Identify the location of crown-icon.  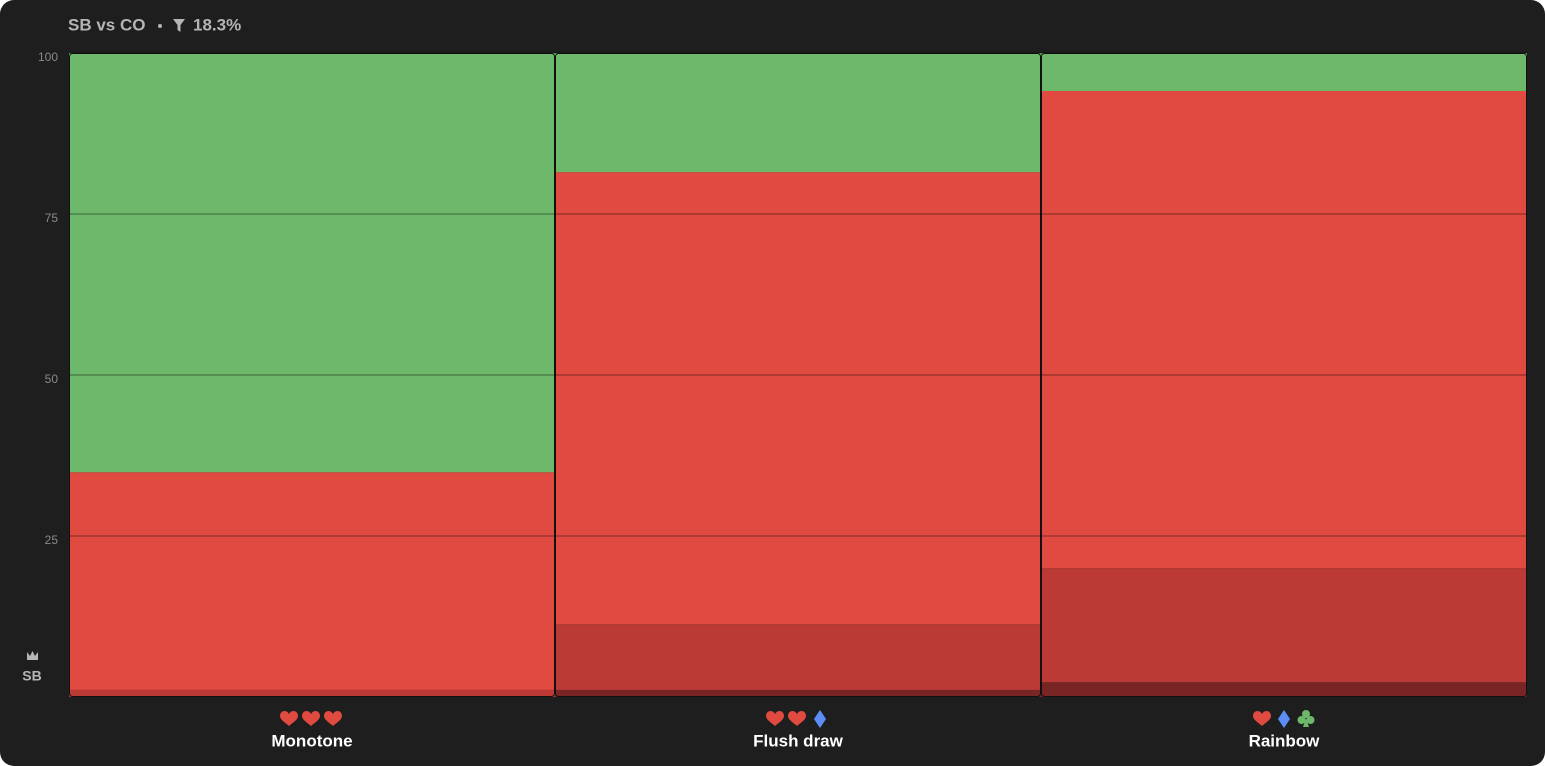
(32, 655).